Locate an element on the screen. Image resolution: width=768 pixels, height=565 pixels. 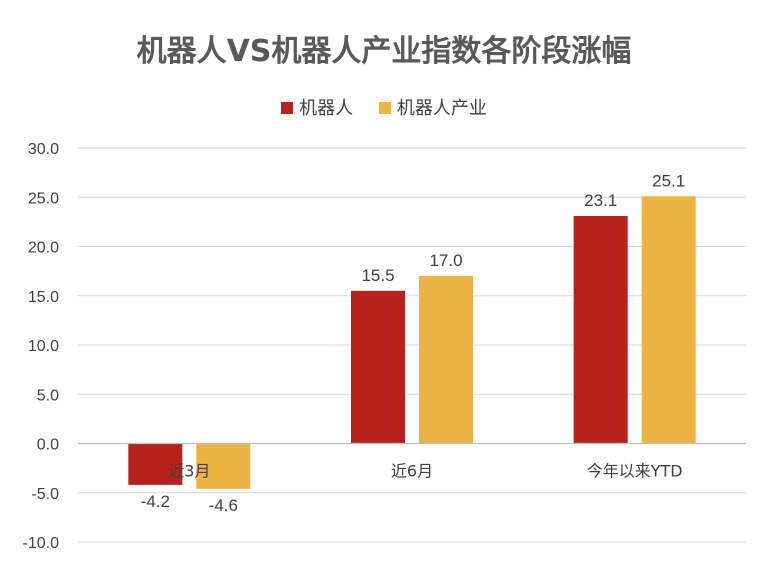
y-tick-label: 30.0 is located at coordinates (43, 149).